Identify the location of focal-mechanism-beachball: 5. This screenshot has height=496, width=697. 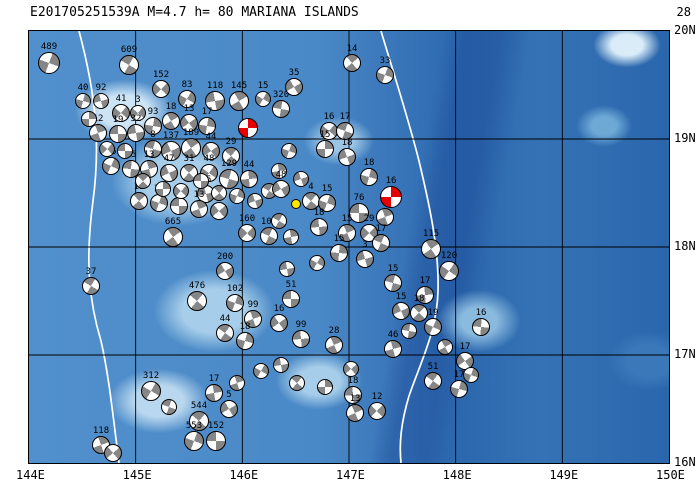
(229, 404).